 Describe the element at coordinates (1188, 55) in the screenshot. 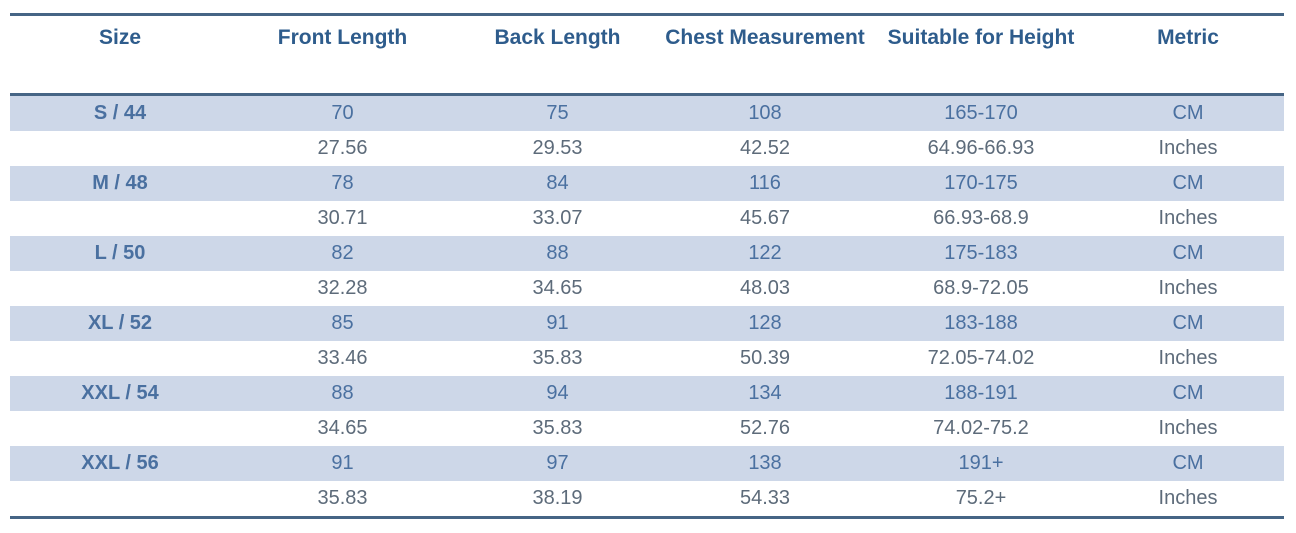

I see `column-header-metric: Metric` at that location.